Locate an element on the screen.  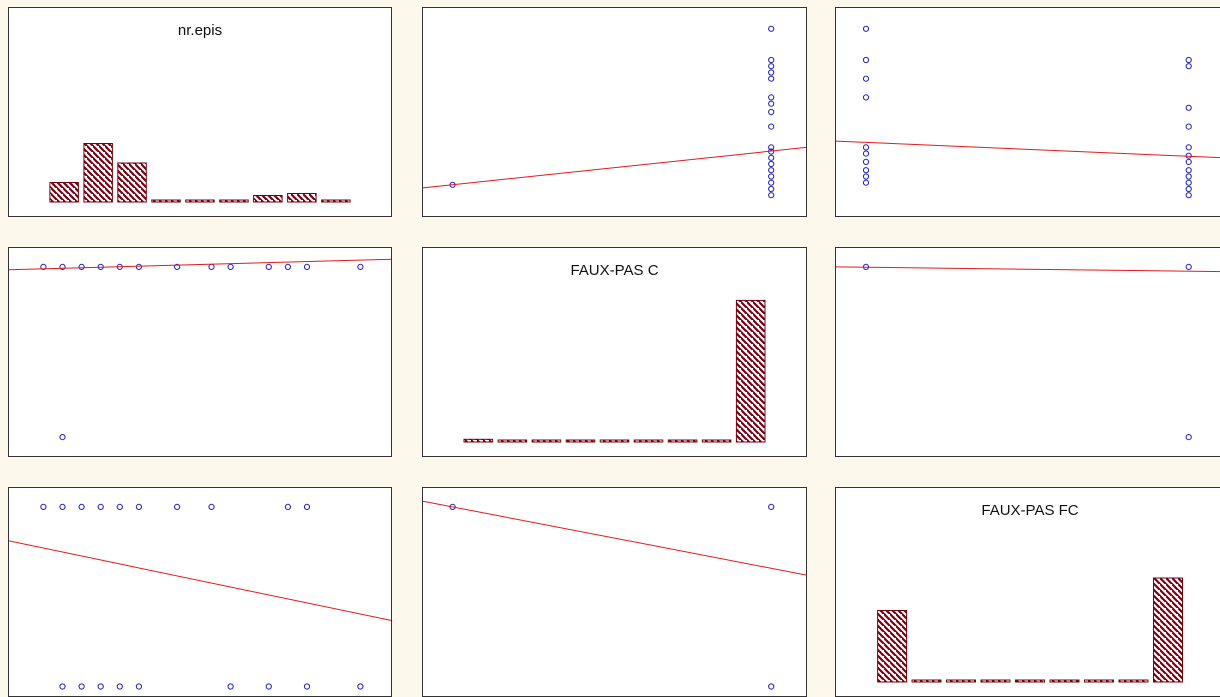
panel-title: FAUX-PAS FC is located at coordinates (1030, 510).